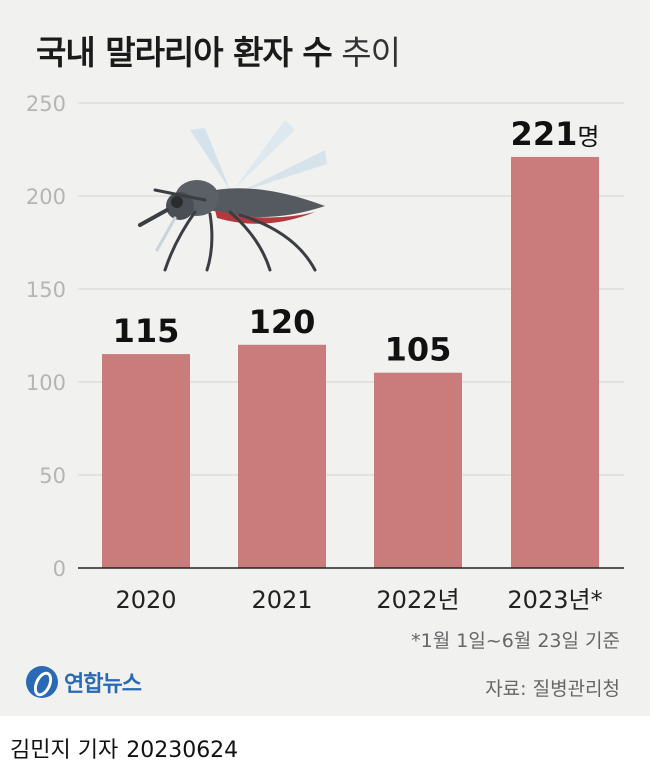 This screenshot has height=778, width=650. I want to click on x-tick-label: 2023년*, so click(554, 600).